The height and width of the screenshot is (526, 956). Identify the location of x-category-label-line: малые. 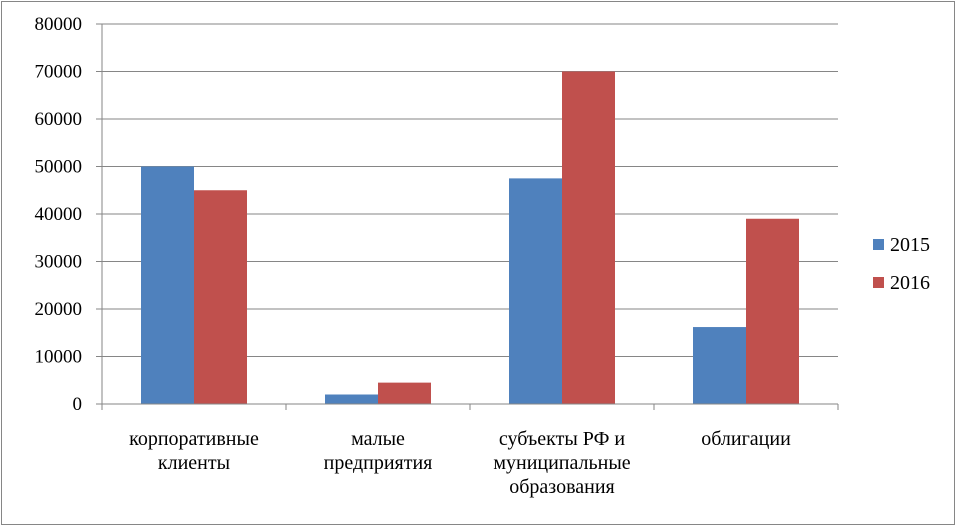
(378, 439).